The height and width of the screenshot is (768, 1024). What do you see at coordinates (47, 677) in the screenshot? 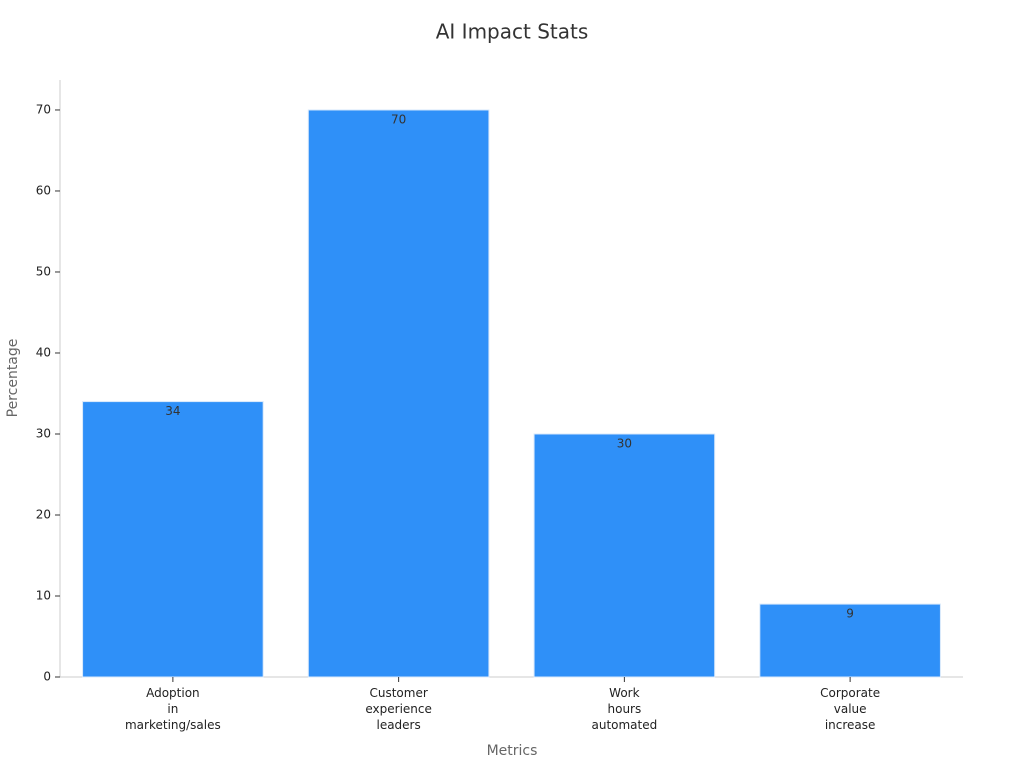
I see `y-tick-label: 0` at bounding box center [47, 677].